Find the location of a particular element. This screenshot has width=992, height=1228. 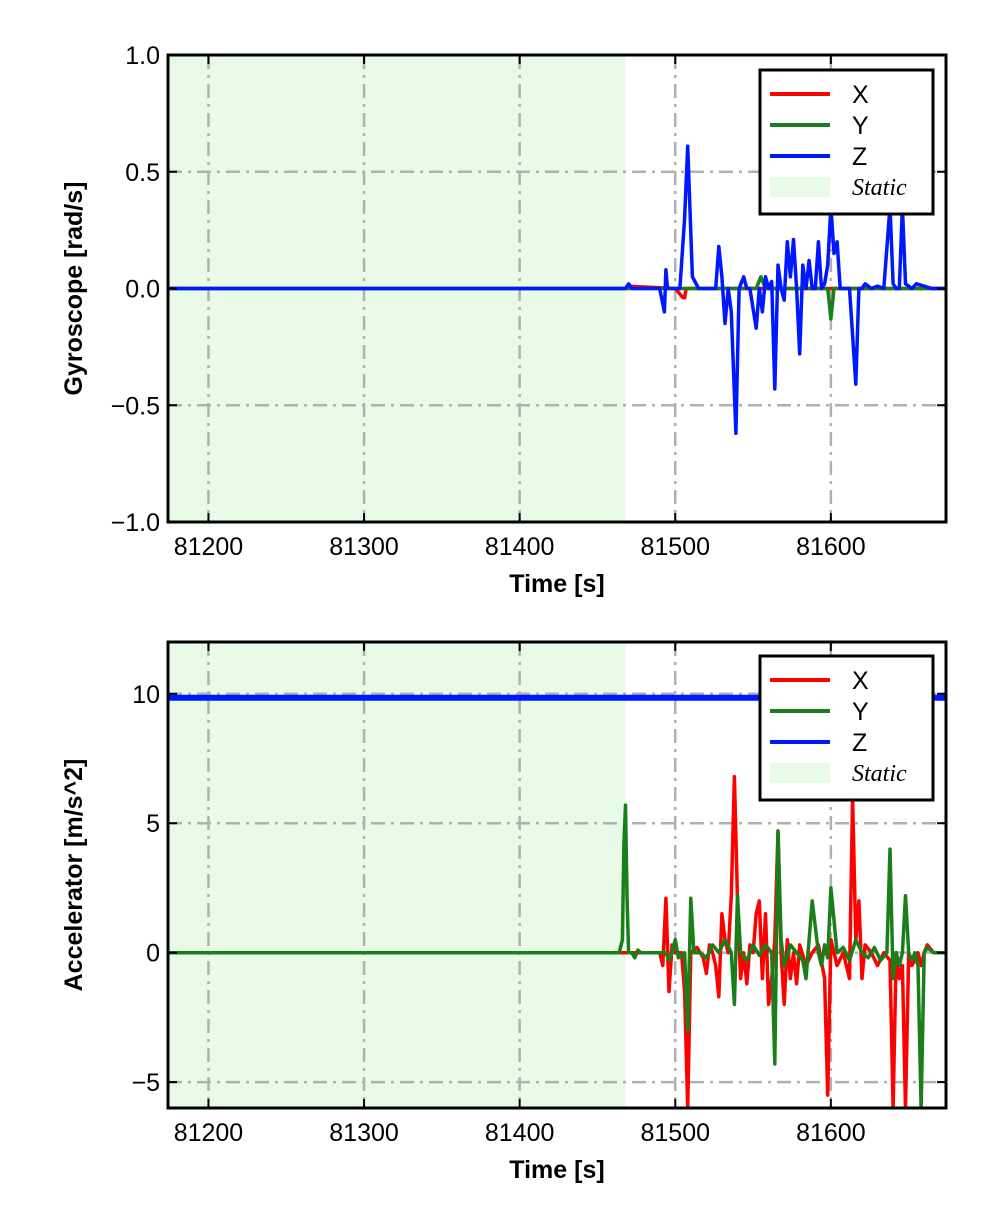

accelerator-y-axis-label: Accelerator [m/s^2] is located at coordinates (74, 875).